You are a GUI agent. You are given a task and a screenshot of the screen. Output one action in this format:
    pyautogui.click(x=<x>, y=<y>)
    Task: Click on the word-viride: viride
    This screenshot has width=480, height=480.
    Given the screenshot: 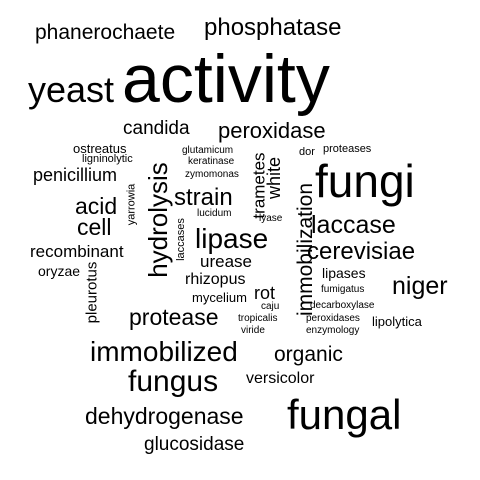 What is the action you would take?
    pyautogui.click(x=253, y=330)
    